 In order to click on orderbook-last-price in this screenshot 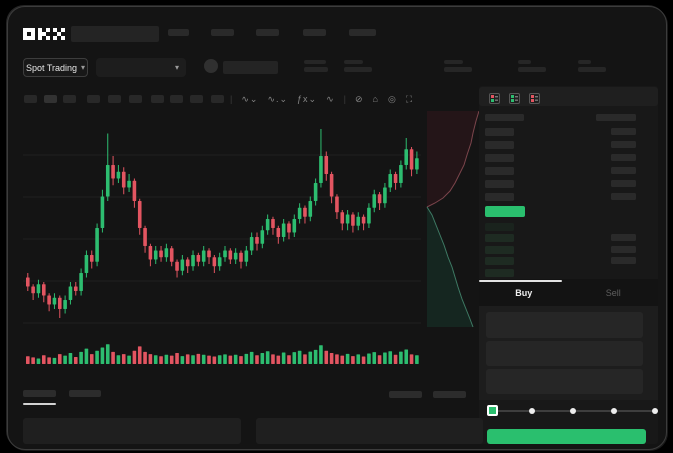, I will do `click(505, 211)`.